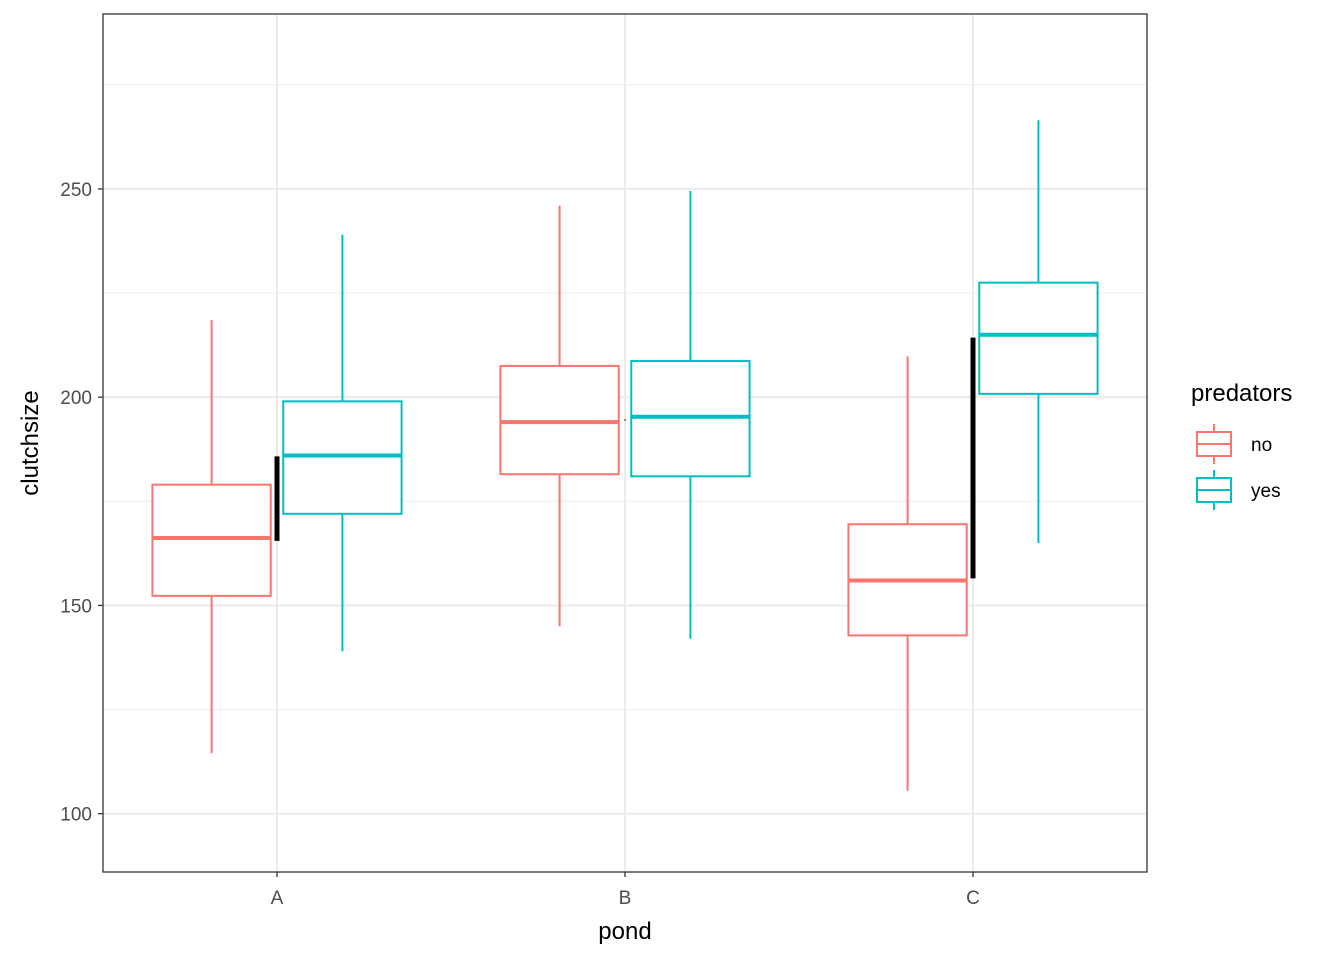 Image resolution: width=1344 pixels, height=960 pixels. What do you see at coordinates (30, 442) in the screenshot?
I see `y-axis-title: clutchsize` at bounding box center [30, 442].